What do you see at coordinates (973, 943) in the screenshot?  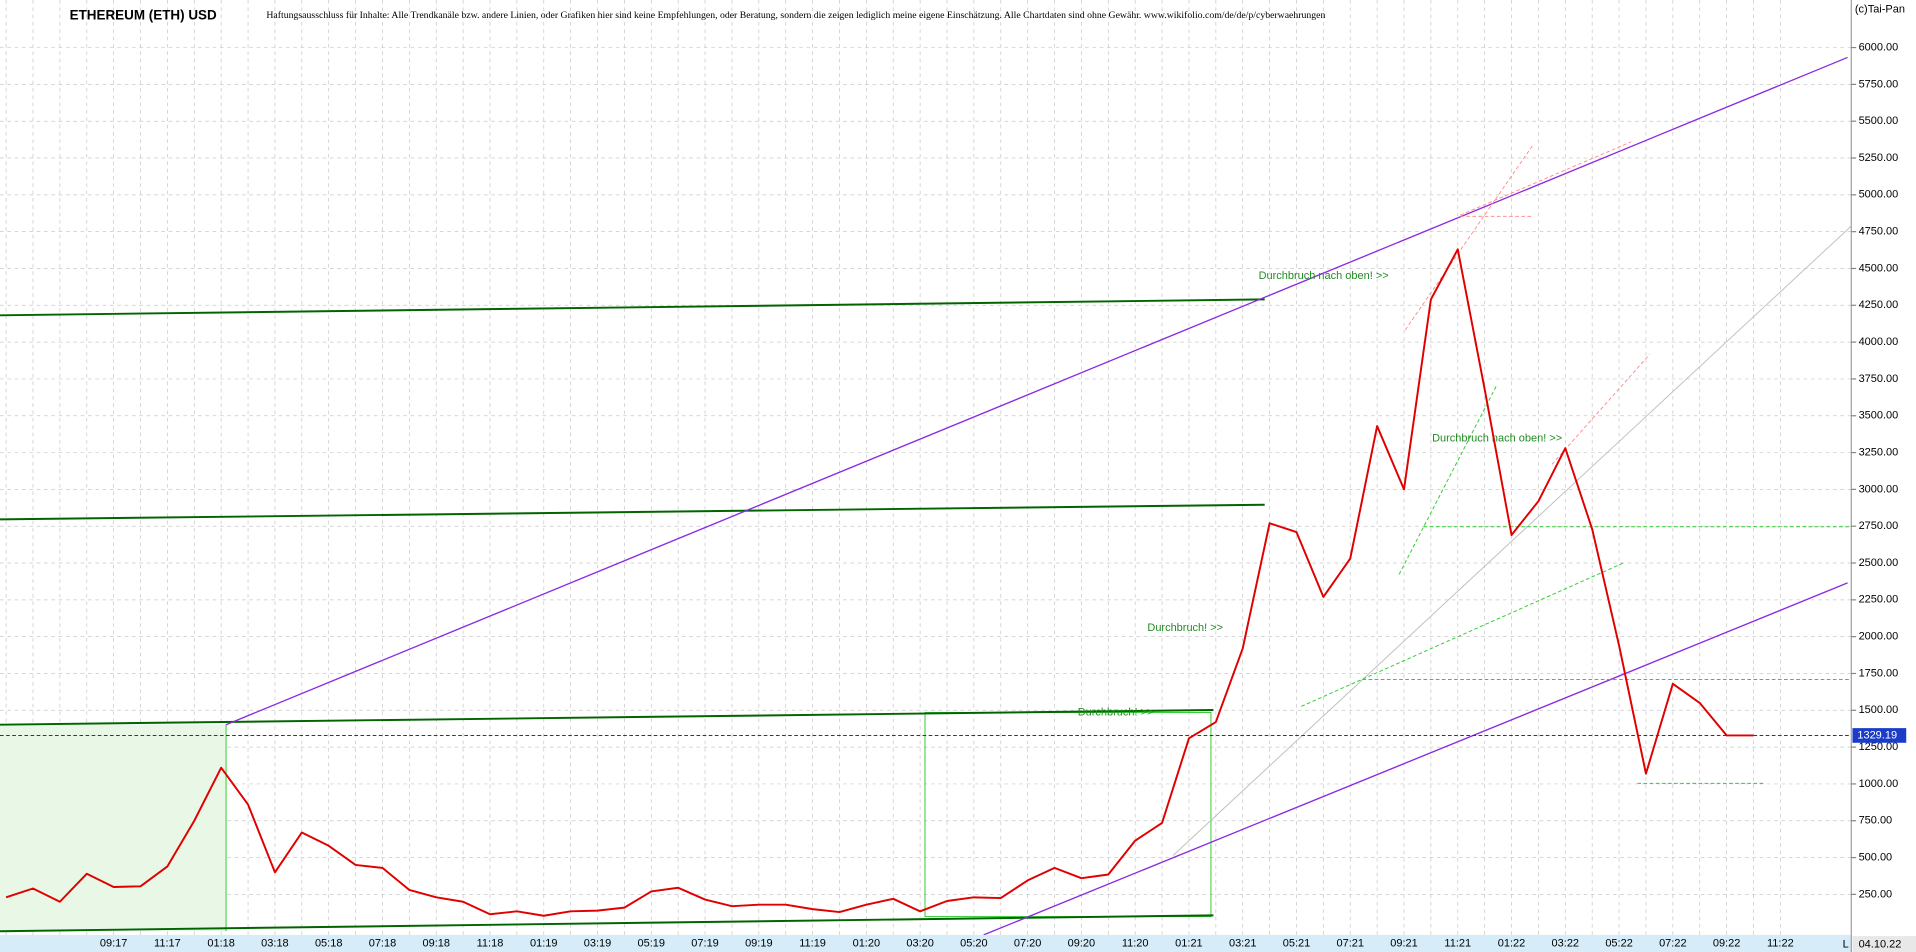 I see `x-tick-label: 05:20` at bounding box center [973, 943].